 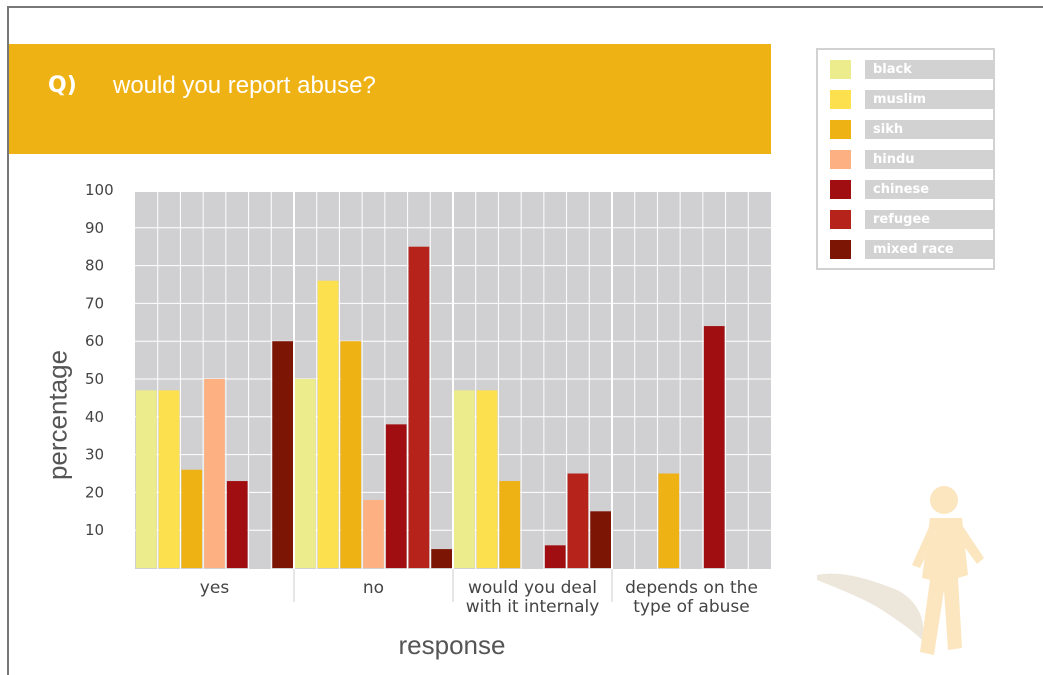 I want to click on x-axis-label: response, so click(x=452, y=645).